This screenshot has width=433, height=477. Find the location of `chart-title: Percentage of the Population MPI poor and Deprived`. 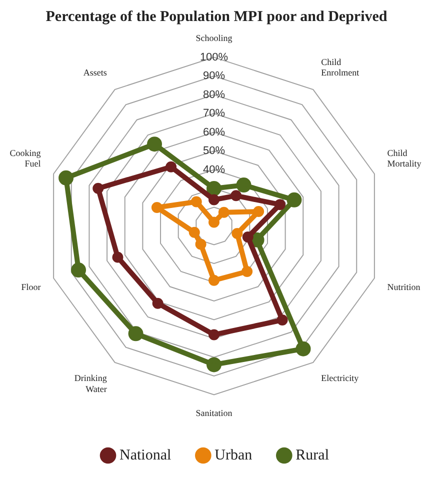

chart-title: Percentage of the Population MPI poor and Deprived is located at coordinates (217, 16).